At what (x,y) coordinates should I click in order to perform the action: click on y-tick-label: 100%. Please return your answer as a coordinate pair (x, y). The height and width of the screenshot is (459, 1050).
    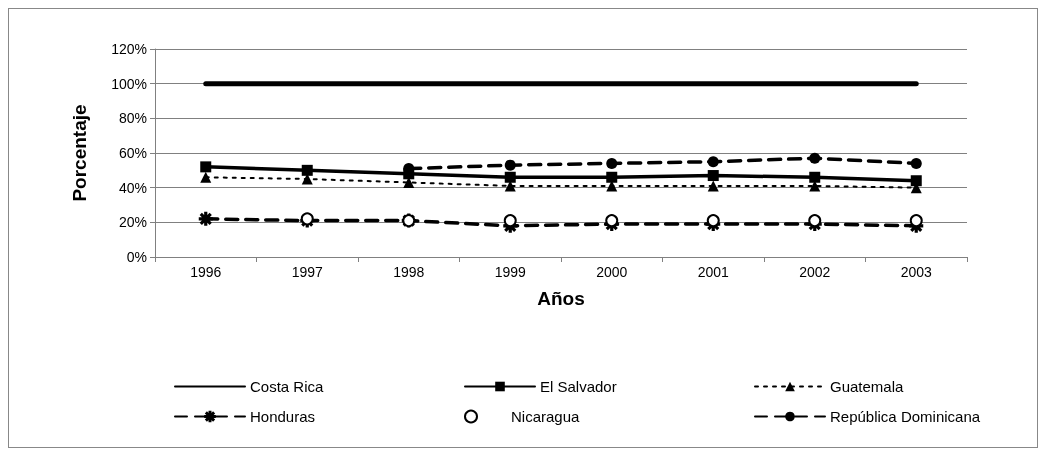
    Looking at the image, I should click on (129, 83).